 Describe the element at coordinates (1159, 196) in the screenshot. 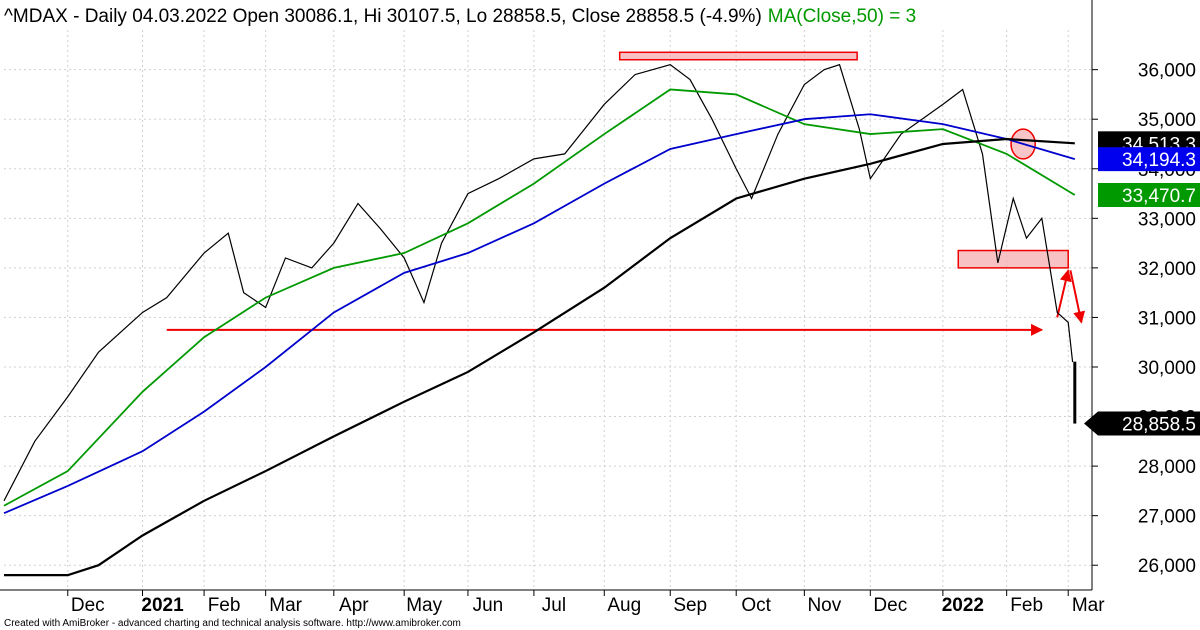

I see `badge-label: 33,470.7` at that location.